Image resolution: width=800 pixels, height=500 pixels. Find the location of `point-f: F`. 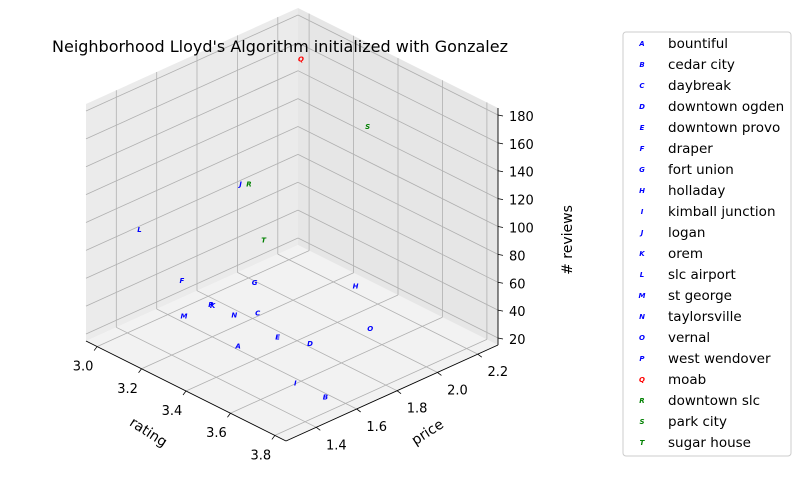

point-f: F is located at coordinates (182, 281).